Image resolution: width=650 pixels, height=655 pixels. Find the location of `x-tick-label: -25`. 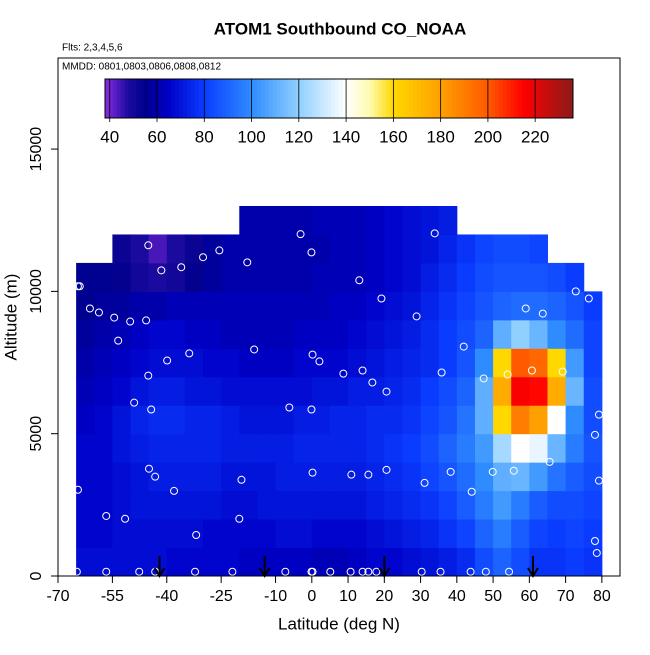

x-tick-label: -25 is located at coordinates (221, 596).